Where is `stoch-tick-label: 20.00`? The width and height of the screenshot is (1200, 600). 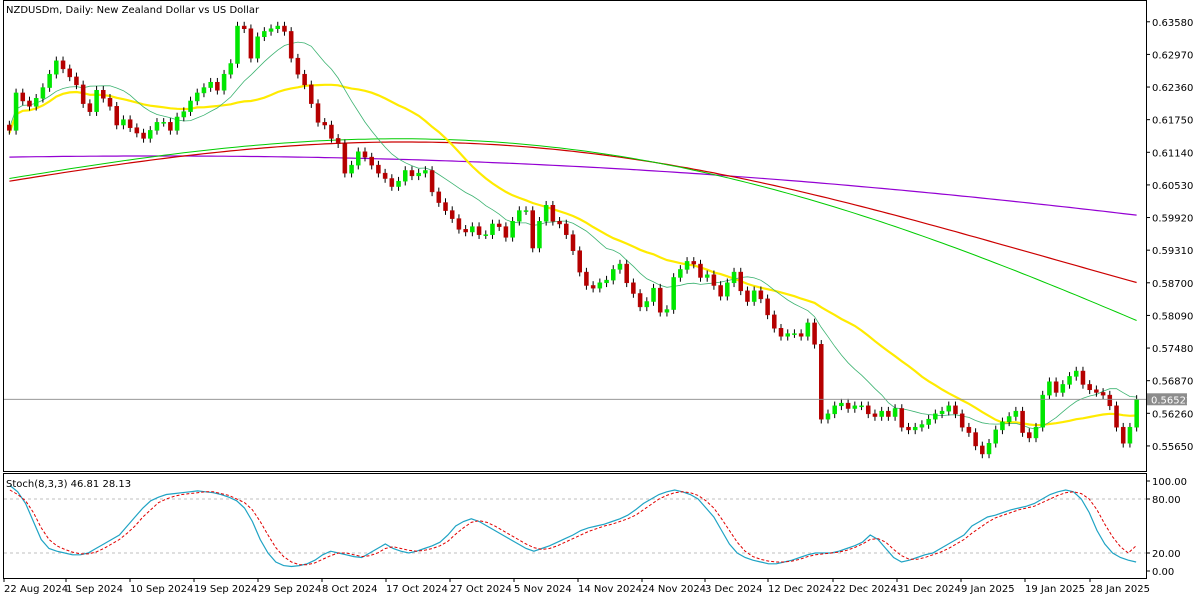
stoch-tick-label: 20.00 is located at coordinates (1166, 554).